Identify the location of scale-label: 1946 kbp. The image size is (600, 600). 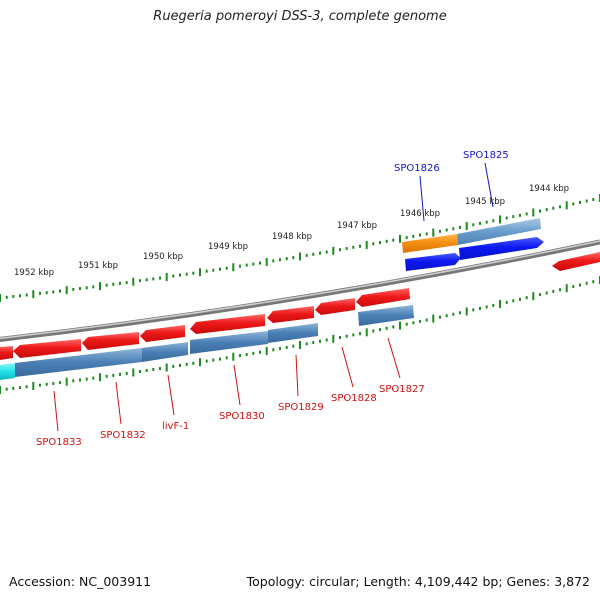
(420, 214).